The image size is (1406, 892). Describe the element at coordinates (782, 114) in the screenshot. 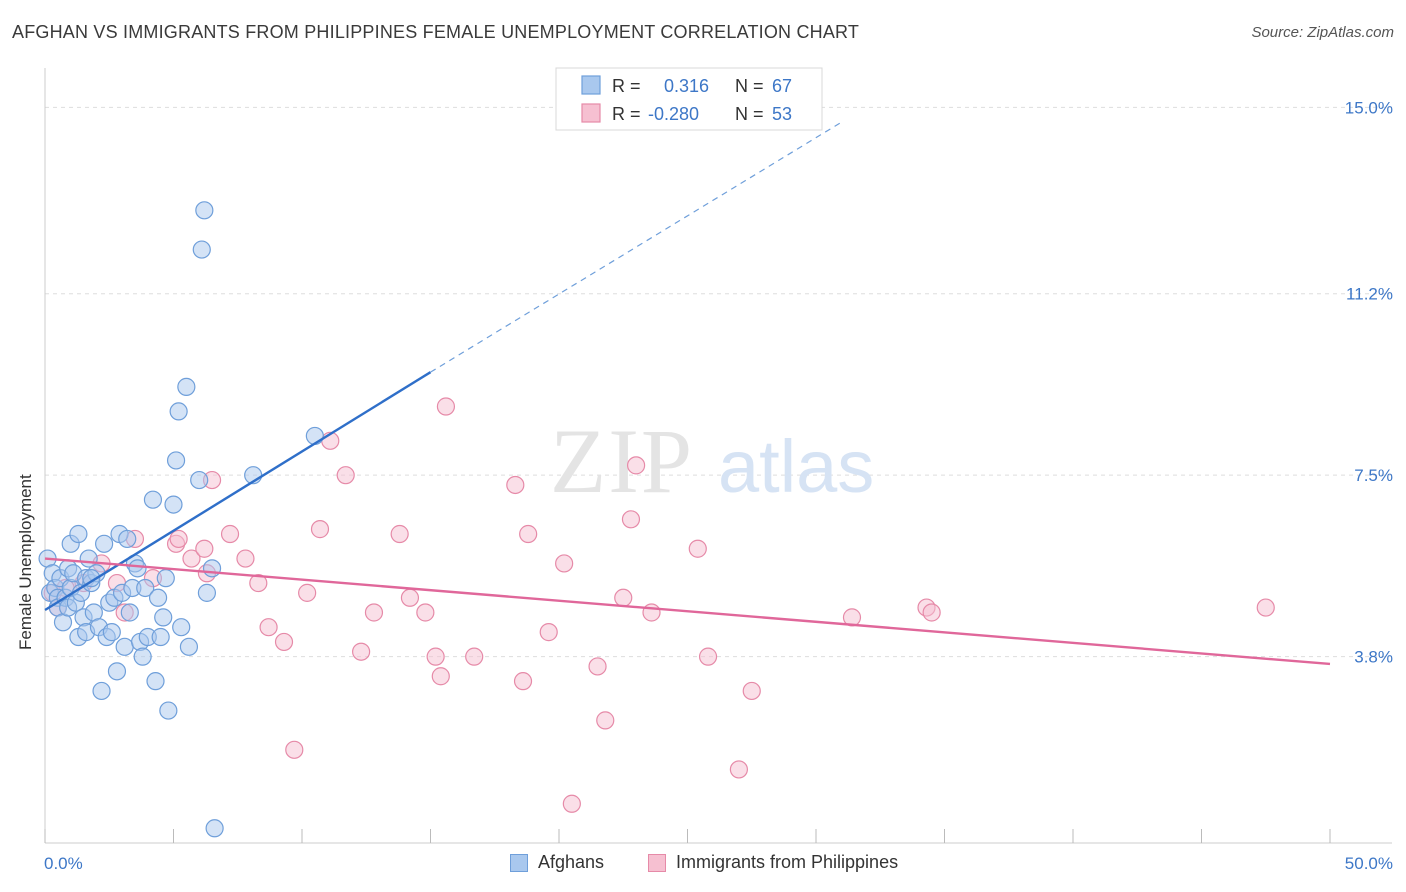

I see `legend-n-value-philippines: 53` at that location.